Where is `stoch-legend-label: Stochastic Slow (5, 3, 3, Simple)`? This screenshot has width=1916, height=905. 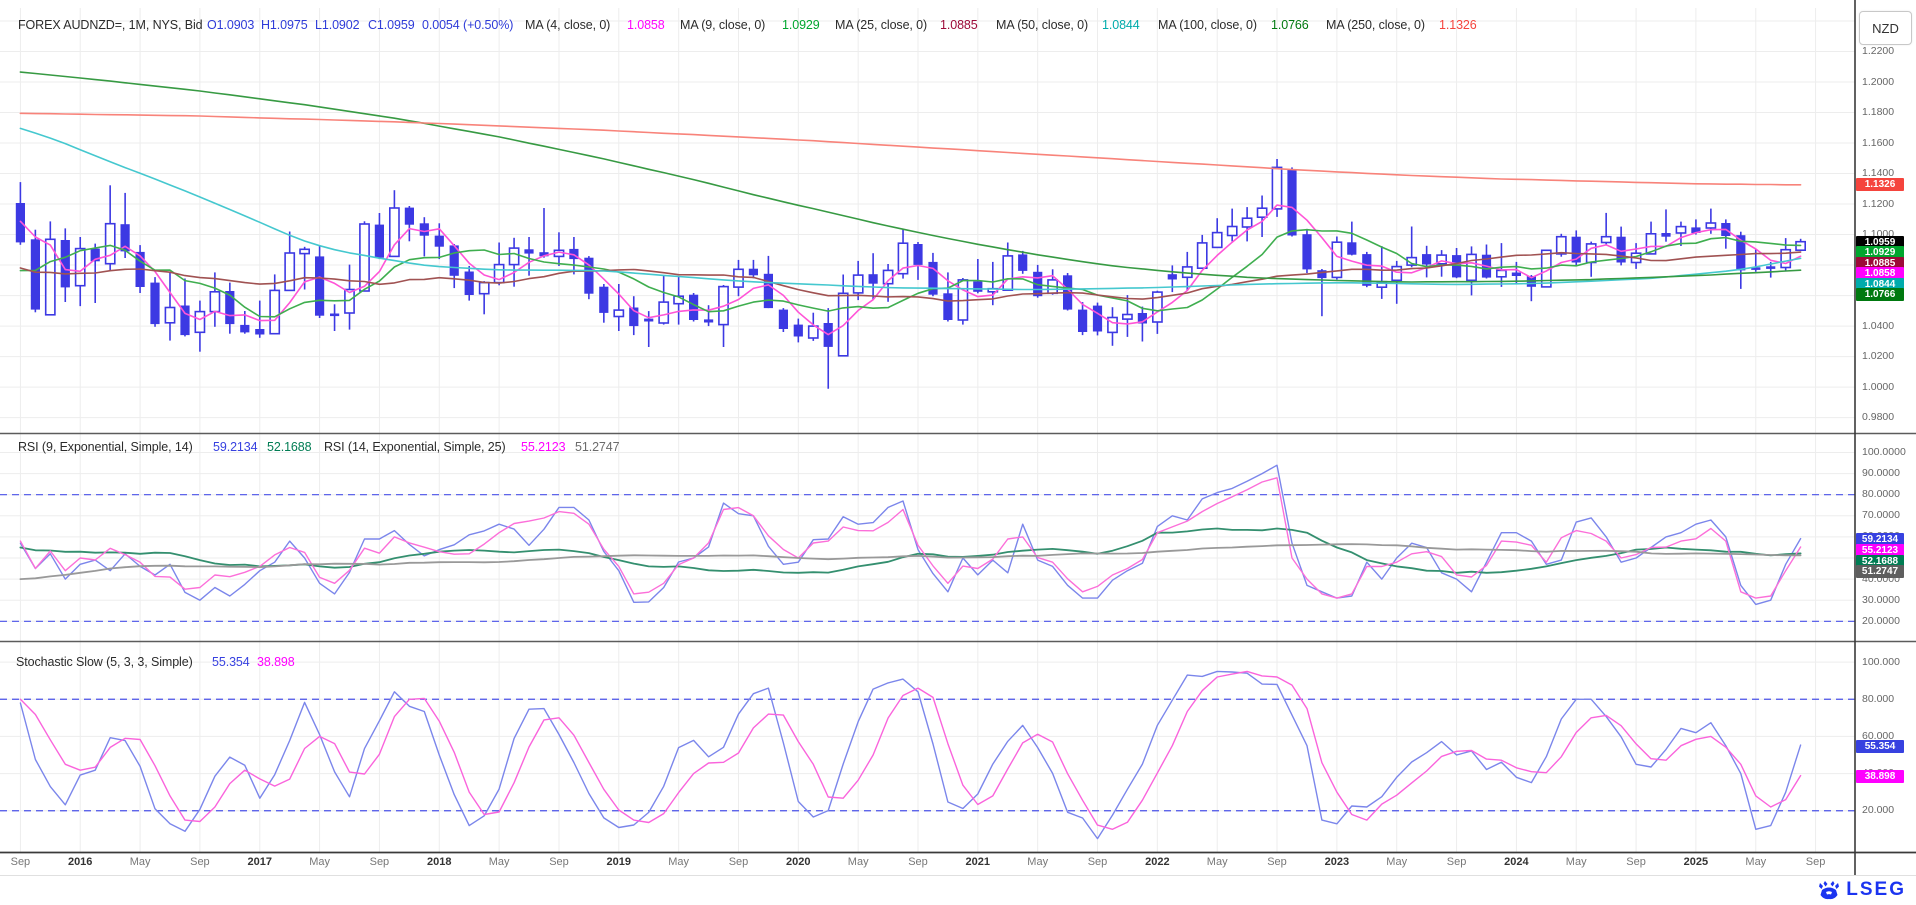
stoch-legend-label: Stochastic Slow (5, 3, 3, Simple) is located at coordinates (104, 662).